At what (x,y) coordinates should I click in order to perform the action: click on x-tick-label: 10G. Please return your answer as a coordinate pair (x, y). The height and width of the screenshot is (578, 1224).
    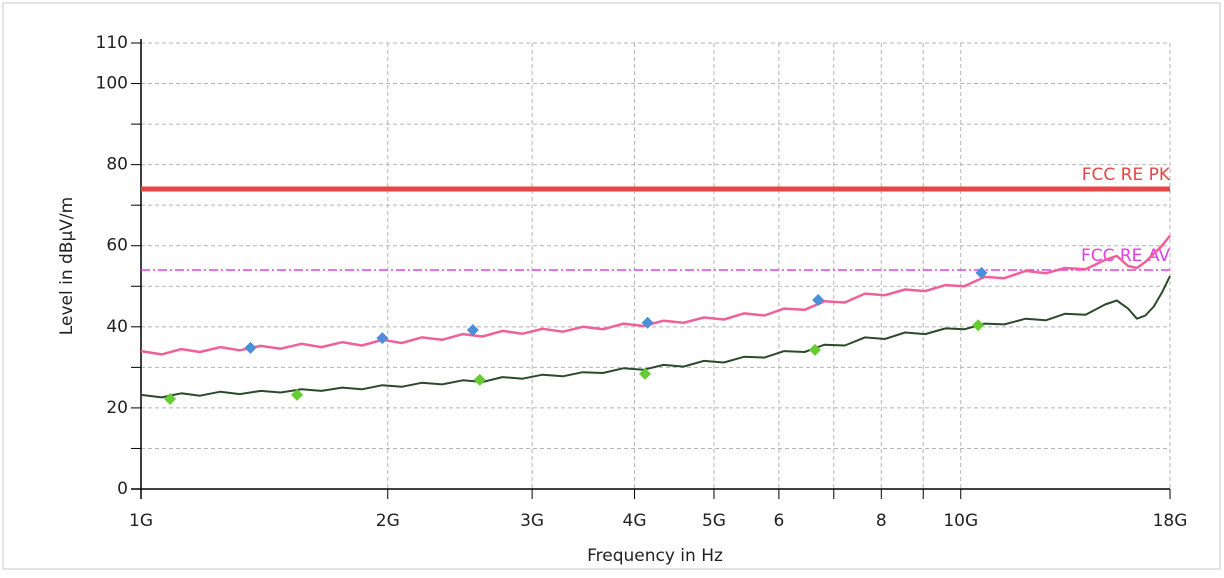
    Looking at the image, I should click on (960, 521).